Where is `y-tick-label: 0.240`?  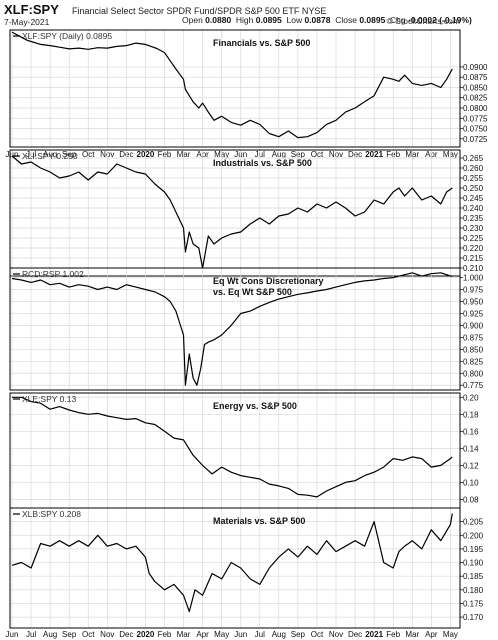
y-tick-label: 0.240 is located at coordinates (473, 208).